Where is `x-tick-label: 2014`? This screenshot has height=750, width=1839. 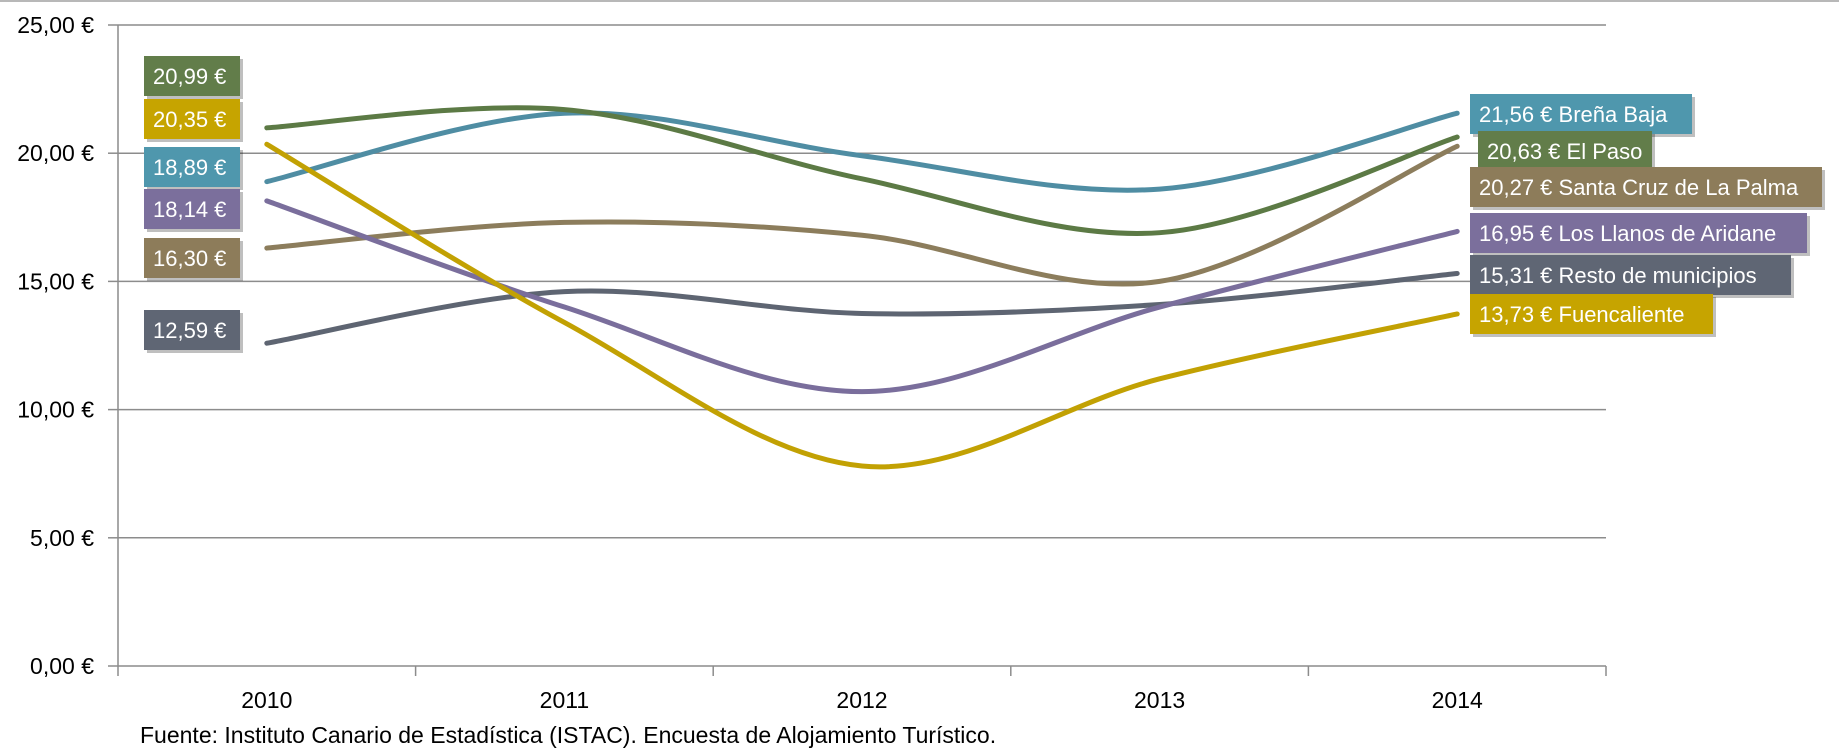 x-tick-label: 2014 is located at coordinates (1457, 700).